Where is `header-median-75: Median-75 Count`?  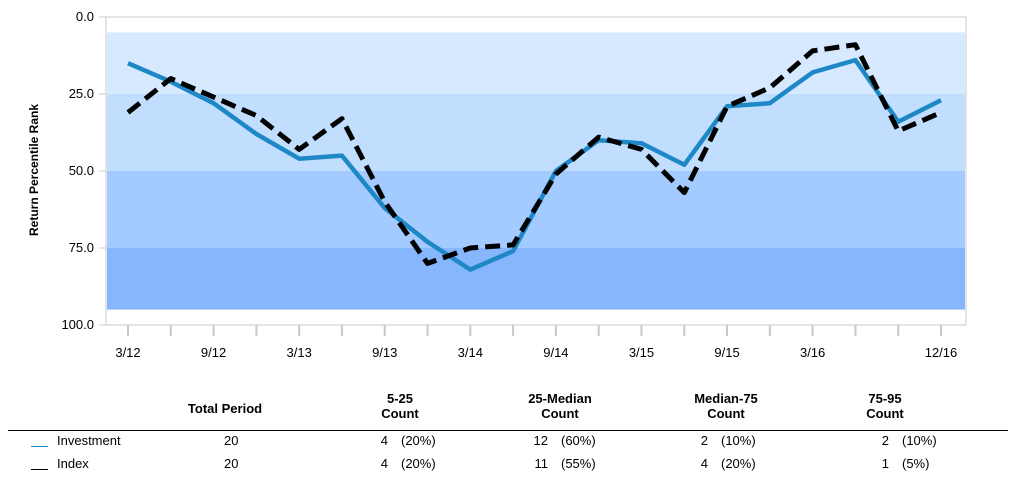 header-median-75: Median-75 Count is located at coordinates (726, 406).